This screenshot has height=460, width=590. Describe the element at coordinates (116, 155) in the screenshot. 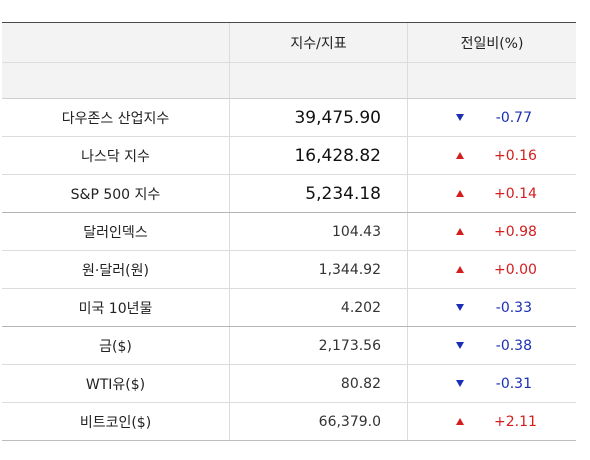

I see `indicator-name: 나스닥 지수` at that location.